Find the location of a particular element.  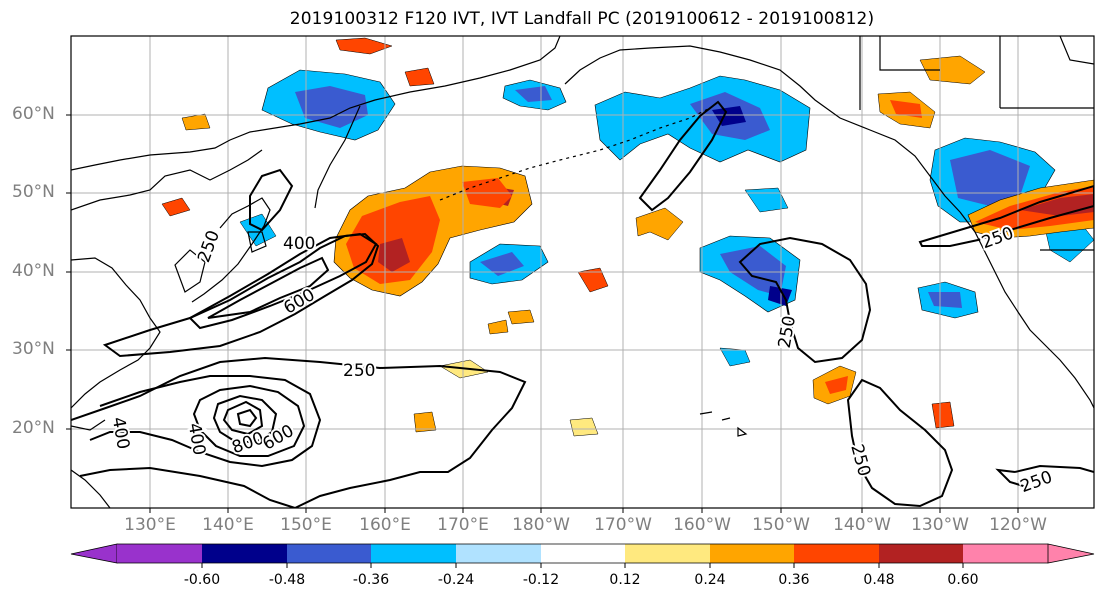

contour-600-nw is located at coordinates (268, 287).